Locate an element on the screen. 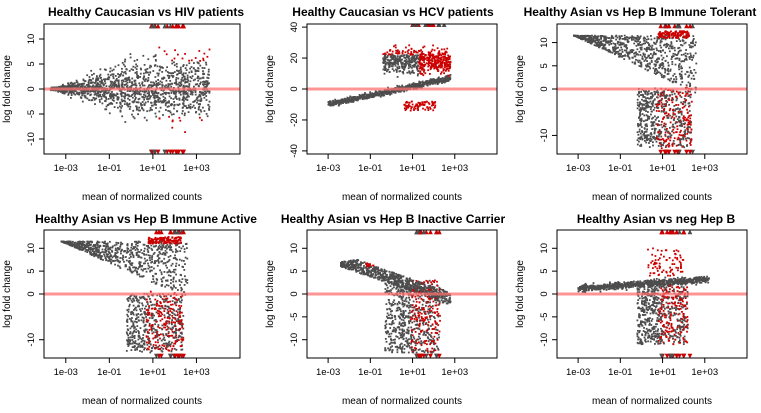 The image size is (761, 413). panel-title: Healthy Caucasian vs HCV patients is located at coordinates (393, 12).